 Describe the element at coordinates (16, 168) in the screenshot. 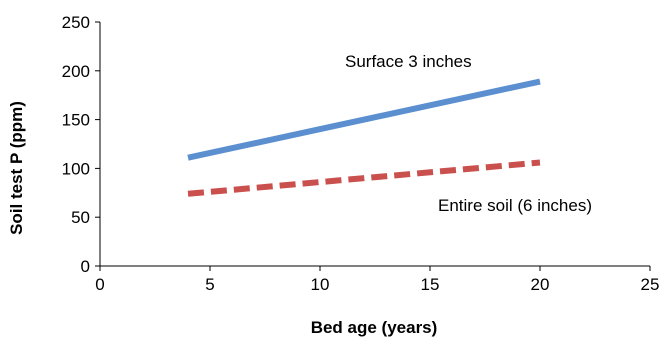

I see `y-axis-title: Soil test P (ppm)` at that location.